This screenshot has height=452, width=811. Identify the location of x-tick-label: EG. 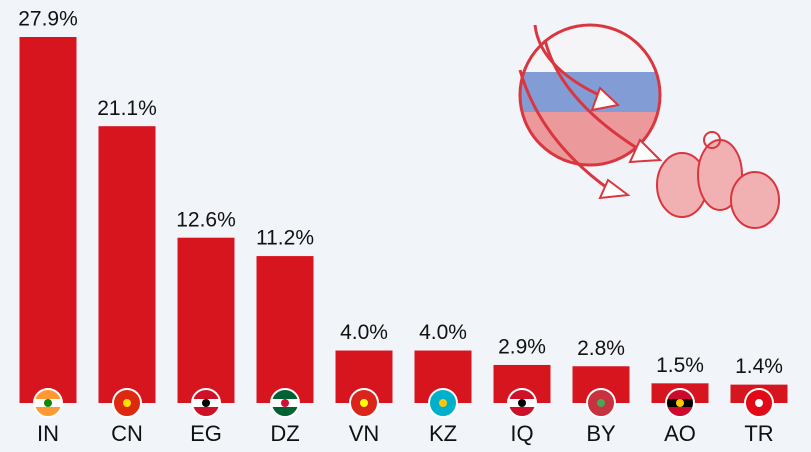
(206, 433).